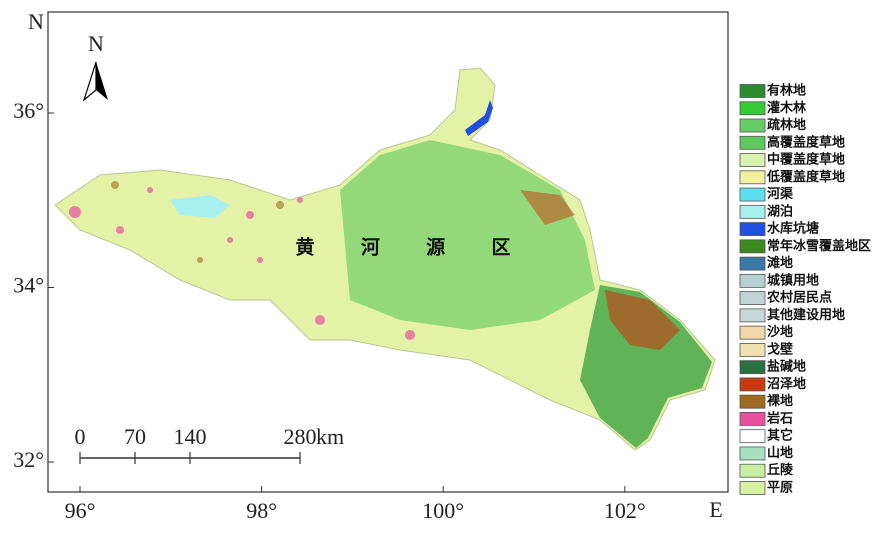 The height and width of the screenshot is (543, 890). Describe the element at coordinates (780, 453) in the screenshot. I see `legend-label: 山地` at that location.